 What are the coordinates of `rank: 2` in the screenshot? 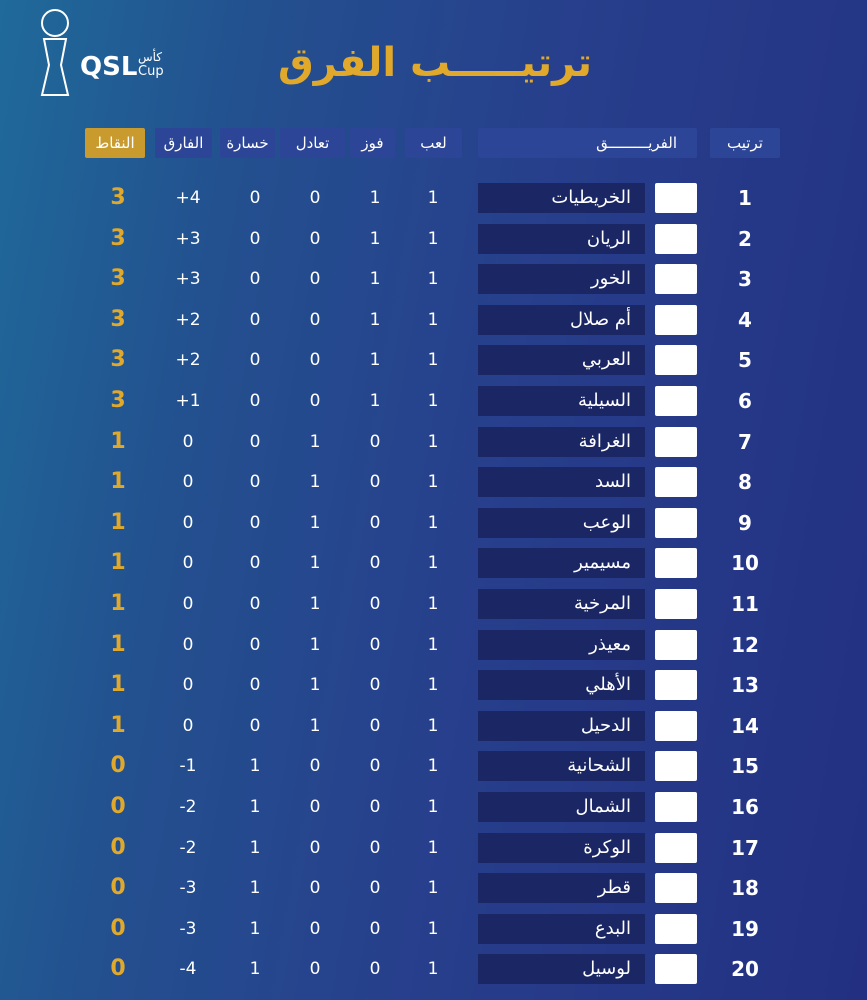 It's located at (745, 238).